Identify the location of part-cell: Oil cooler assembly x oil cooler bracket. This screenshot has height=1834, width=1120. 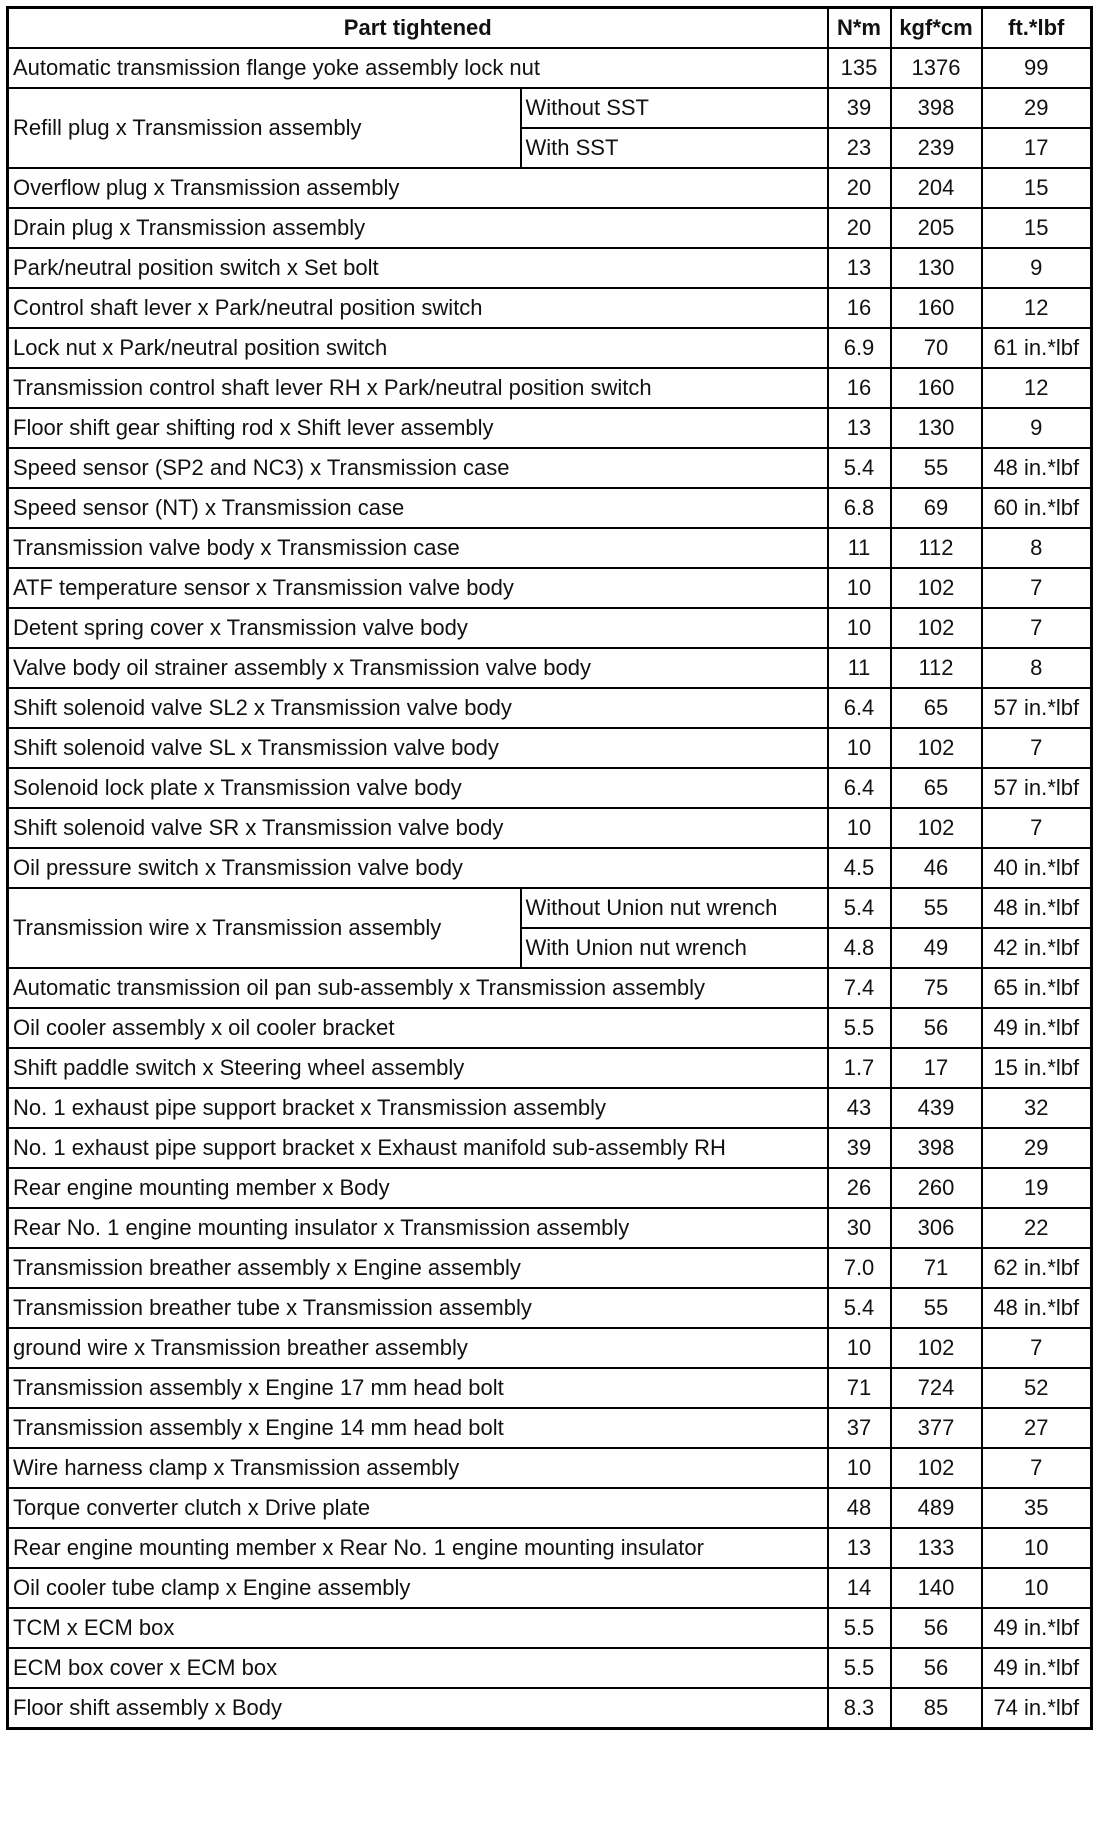
(417, 1028).